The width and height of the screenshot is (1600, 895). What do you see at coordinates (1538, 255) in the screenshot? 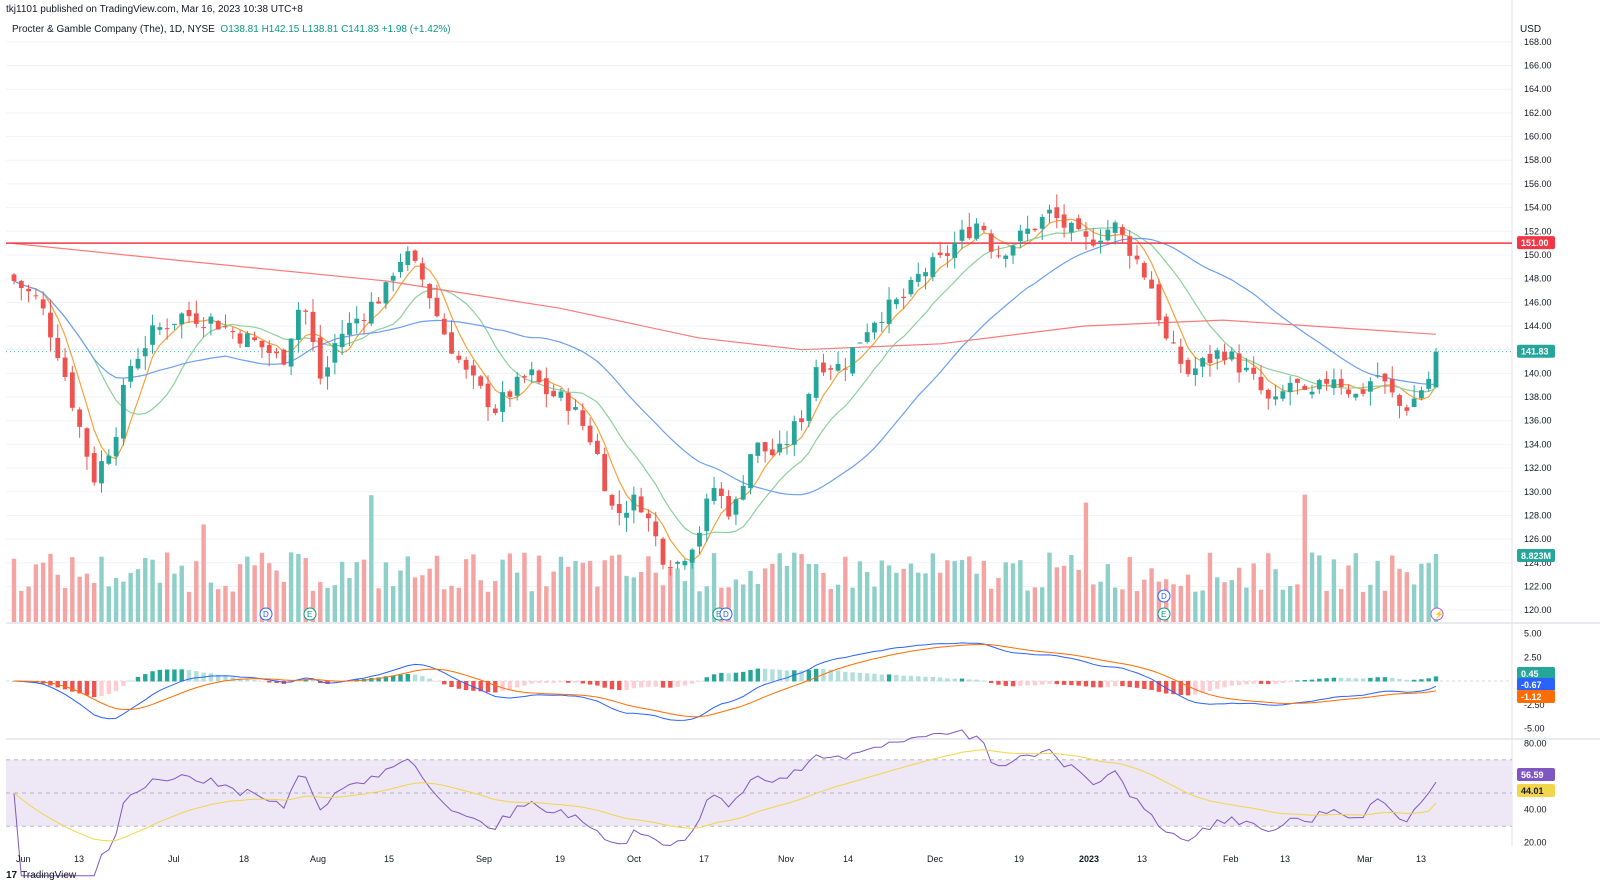
I see `price-tick-label: 150.00` at bounding box center [1538, 255].